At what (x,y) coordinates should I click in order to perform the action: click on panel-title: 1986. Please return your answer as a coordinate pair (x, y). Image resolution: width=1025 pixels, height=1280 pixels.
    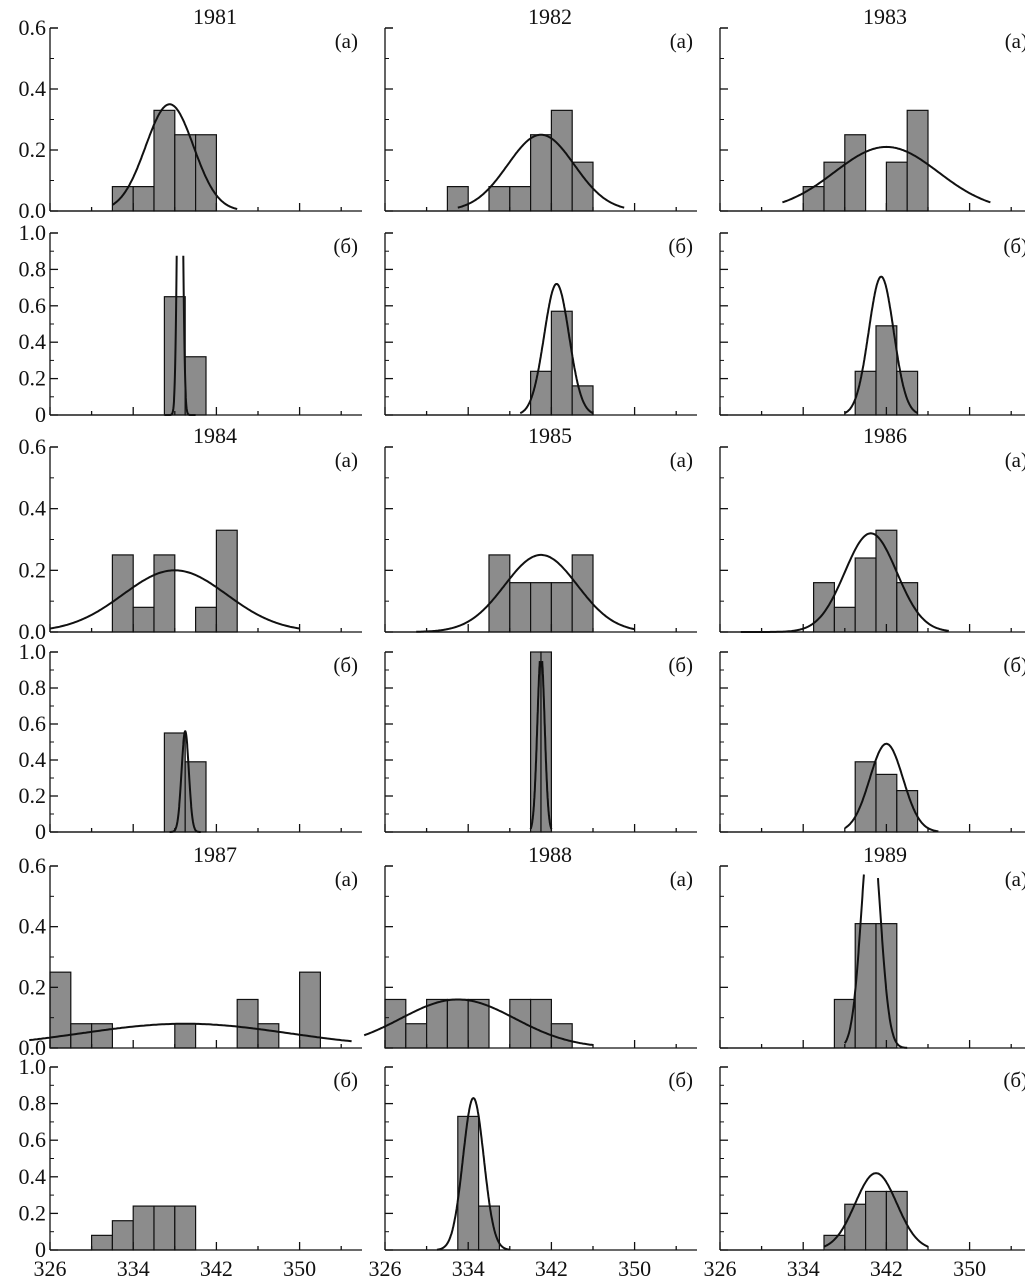
    Looking at the image, I should click on (885, 435).